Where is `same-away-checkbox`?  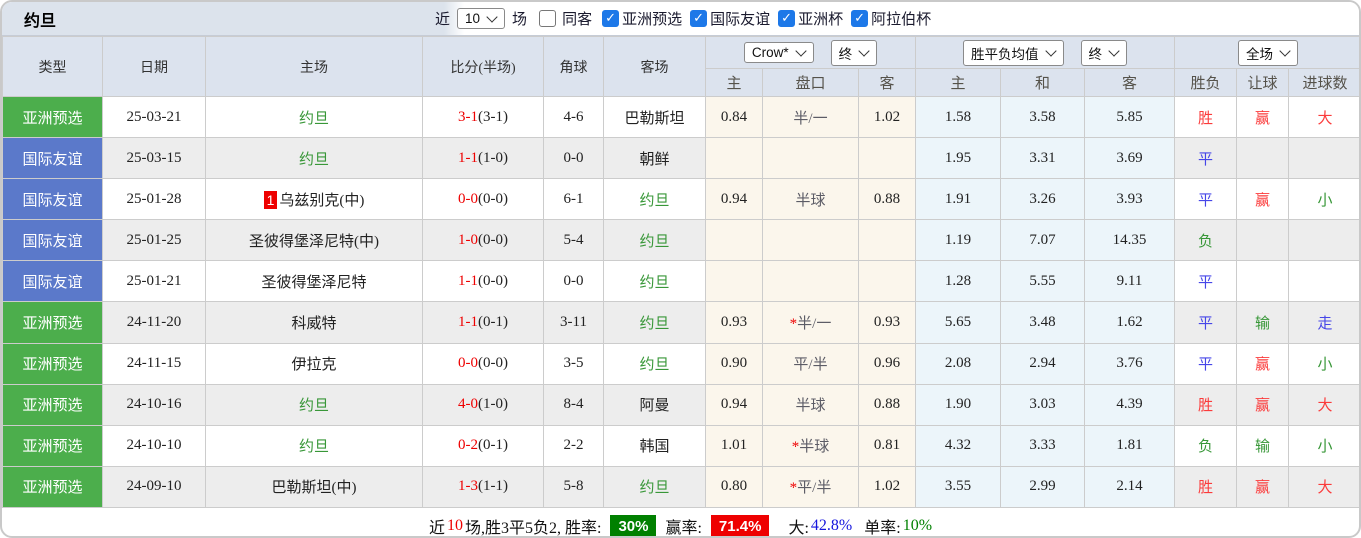
same-away-checkbox is located at coordinates (548, 18).